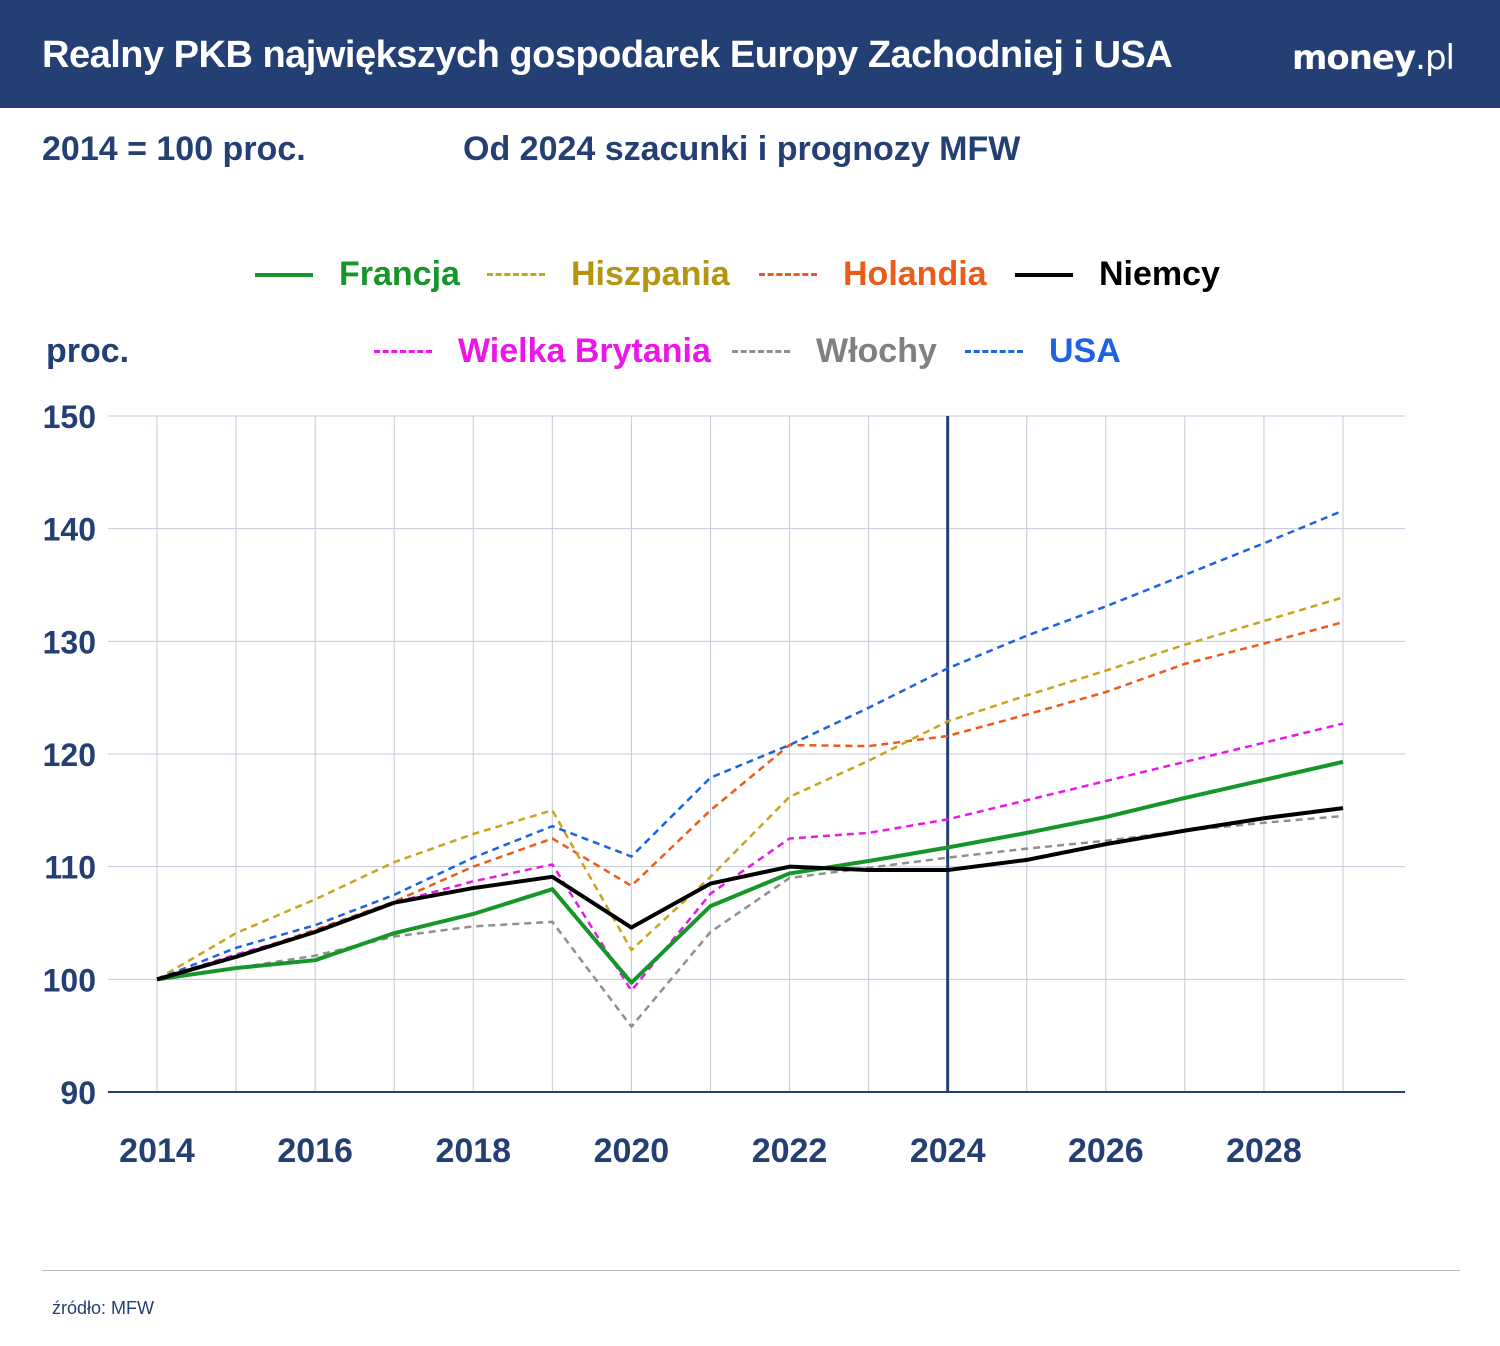 Image resolution: width=1500 pixels, height=1346 pixels. I want to click on x-tick-label: 2014, so click(157, 1151).